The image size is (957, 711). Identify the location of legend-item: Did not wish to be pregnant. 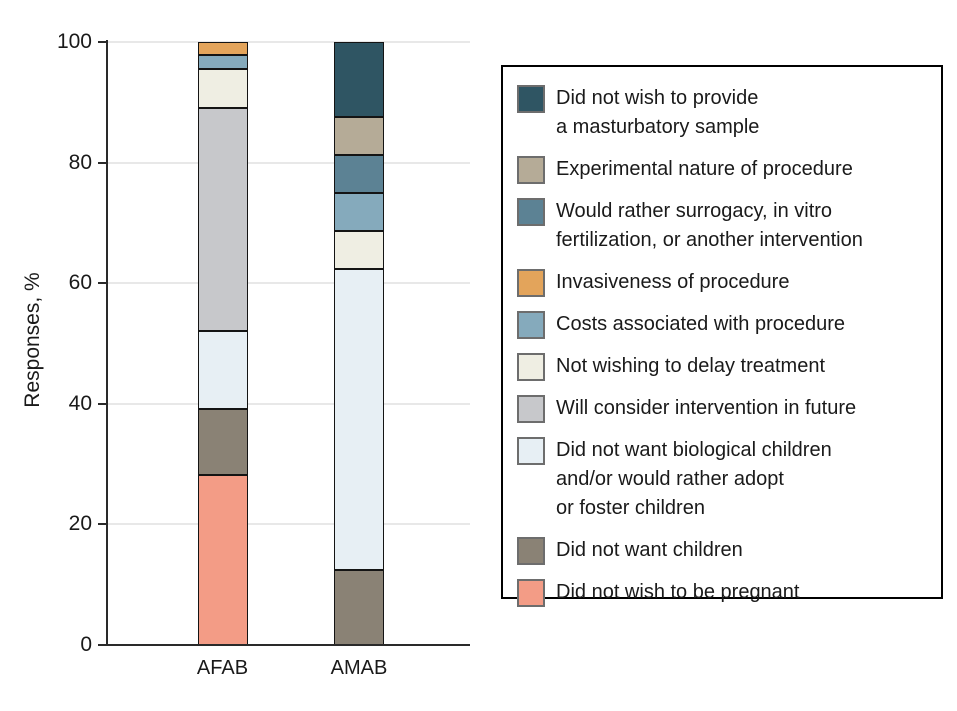
(722, 592).